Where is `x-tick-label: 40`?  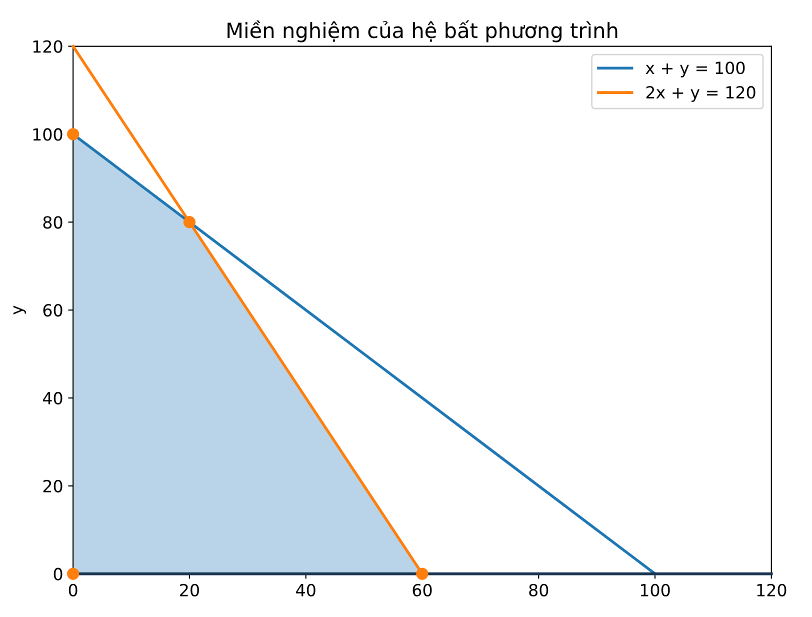
x-tick-label: 40 is located at coordinates (306, 590).